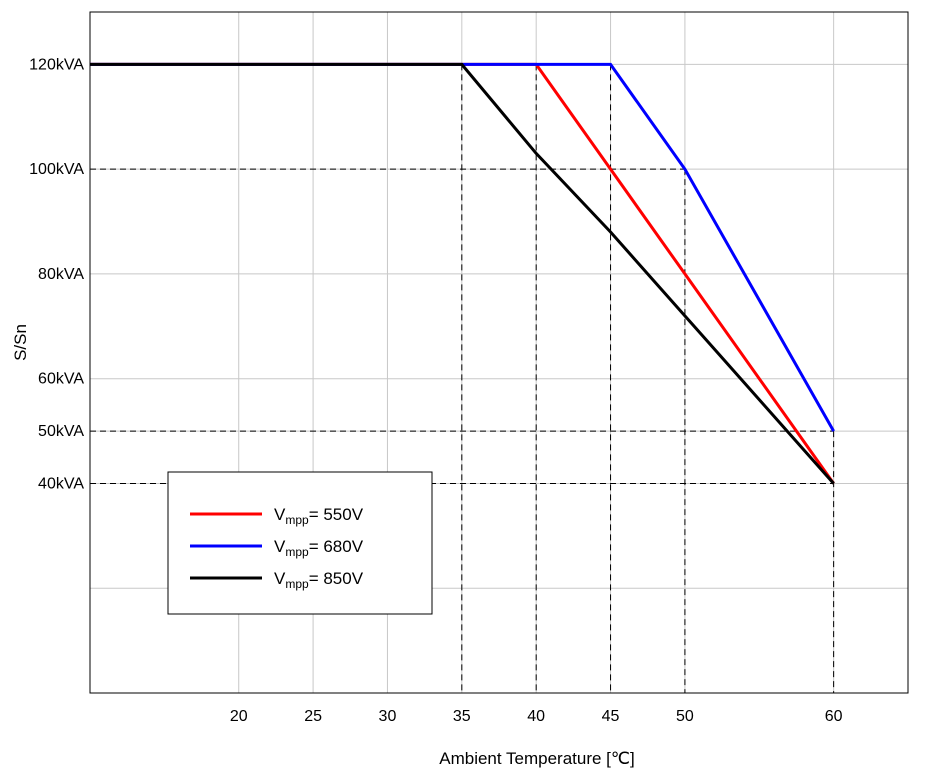 This screenshot has width=925, height=769. I want to click on y-tick-labels: 120kVA 100kVA 80kVA 60kVA 50kVA 40kVA, so click(56, 274).